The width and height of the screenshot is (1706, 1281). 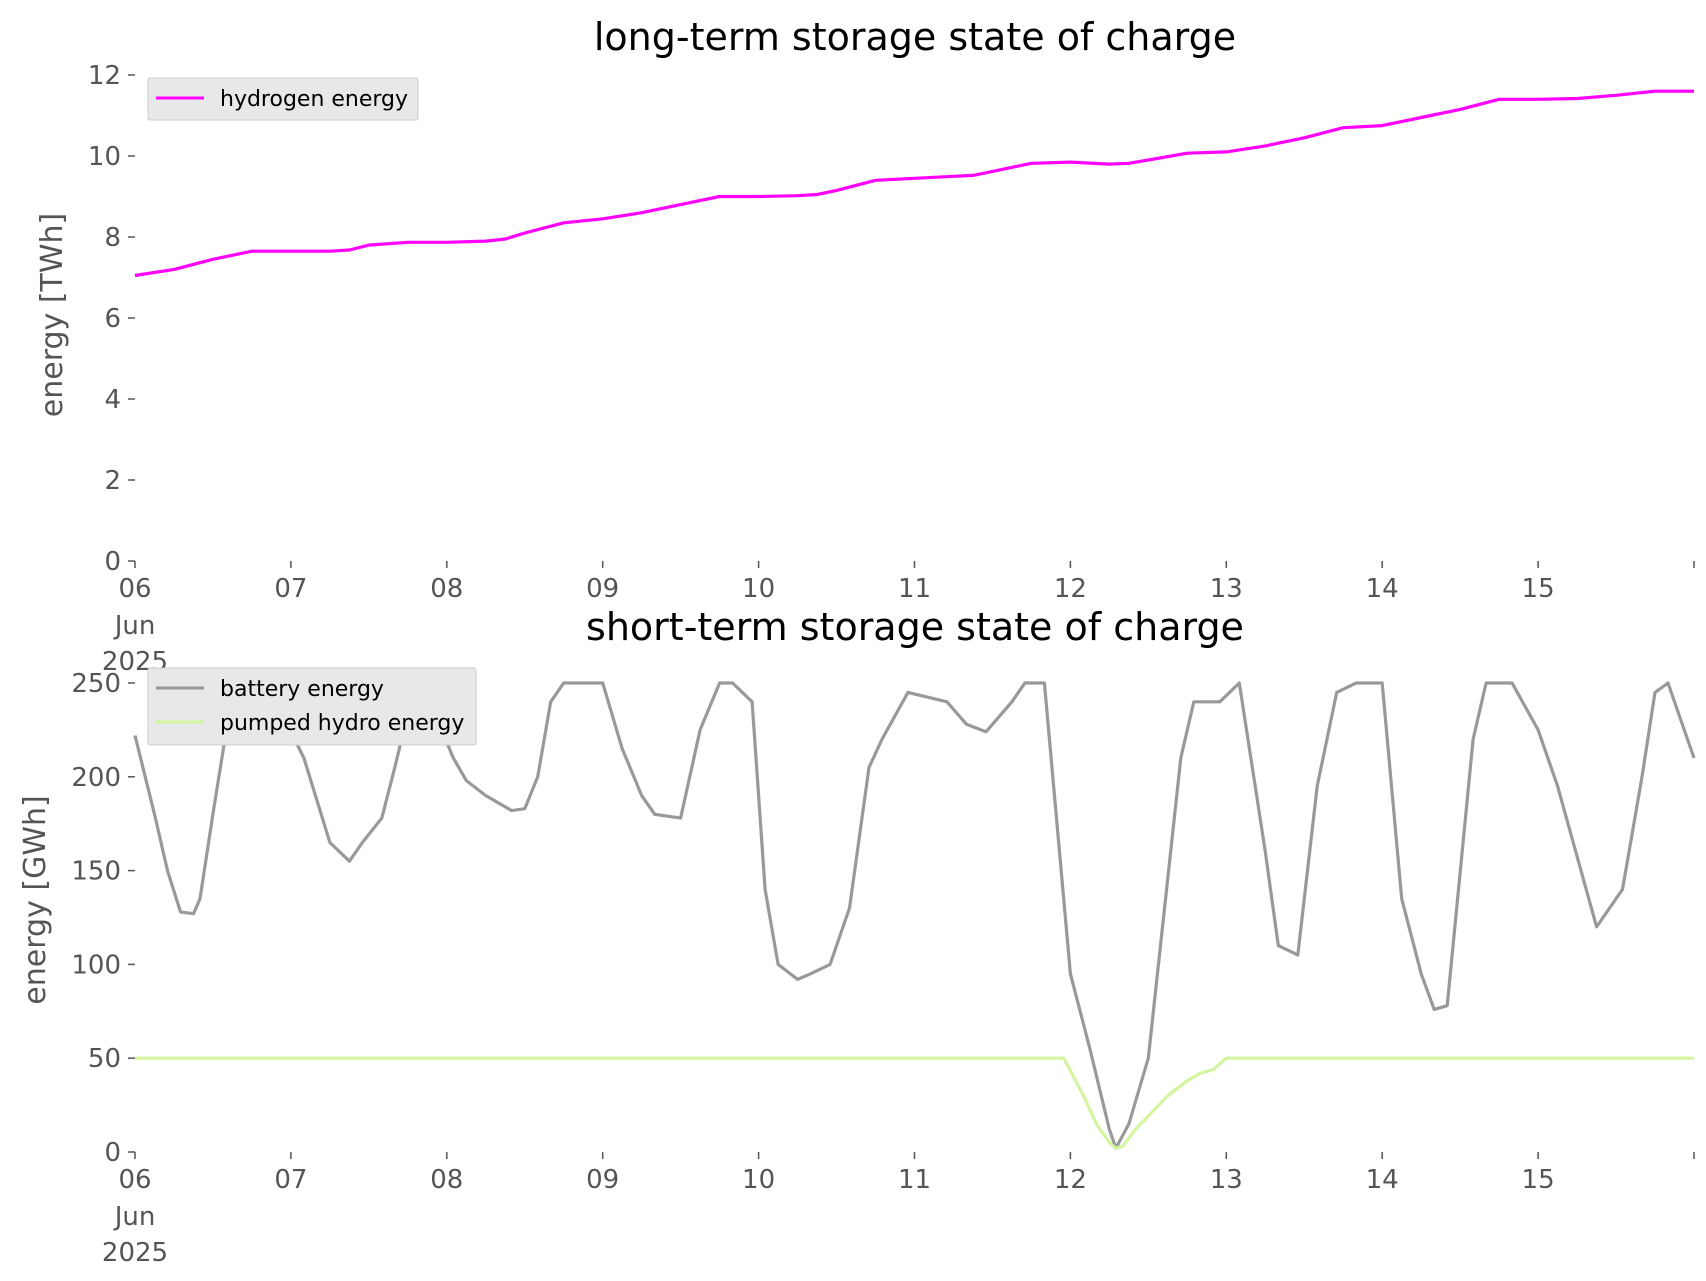 What do you see at coordinates (112, 400) in the screenshot?
I see `y-tick-label: 4` at bounding box center [112, 400].